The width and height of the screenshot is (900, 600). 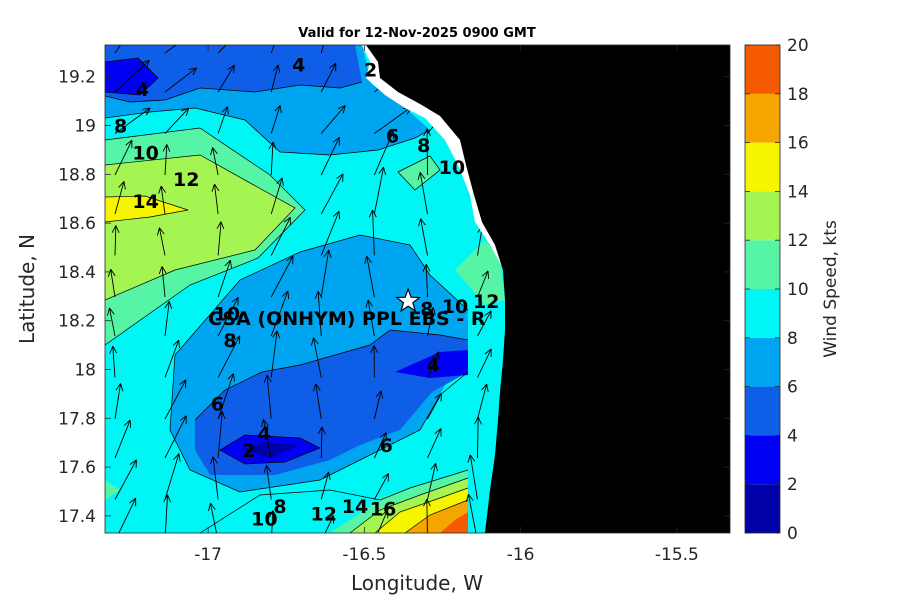 What do you see at coordinates (347, 319) in the screenshot?
I see `site-label: CSA (ONHYM) PPL EBS - R` at bounding box center [347, 319].